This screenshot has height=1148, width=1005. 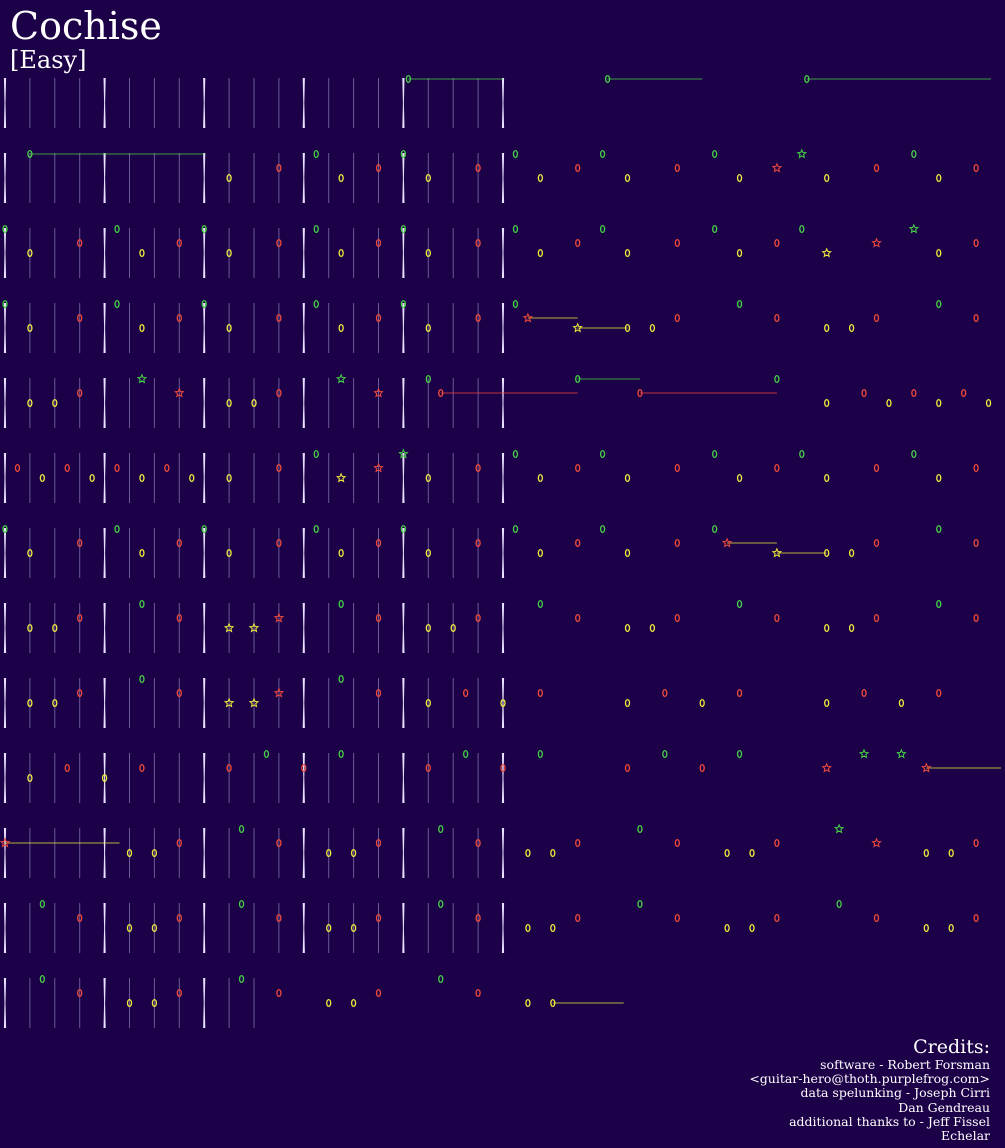 I want to click on credit-line: software - Robert Forsman, so click(x=905, y=1064).